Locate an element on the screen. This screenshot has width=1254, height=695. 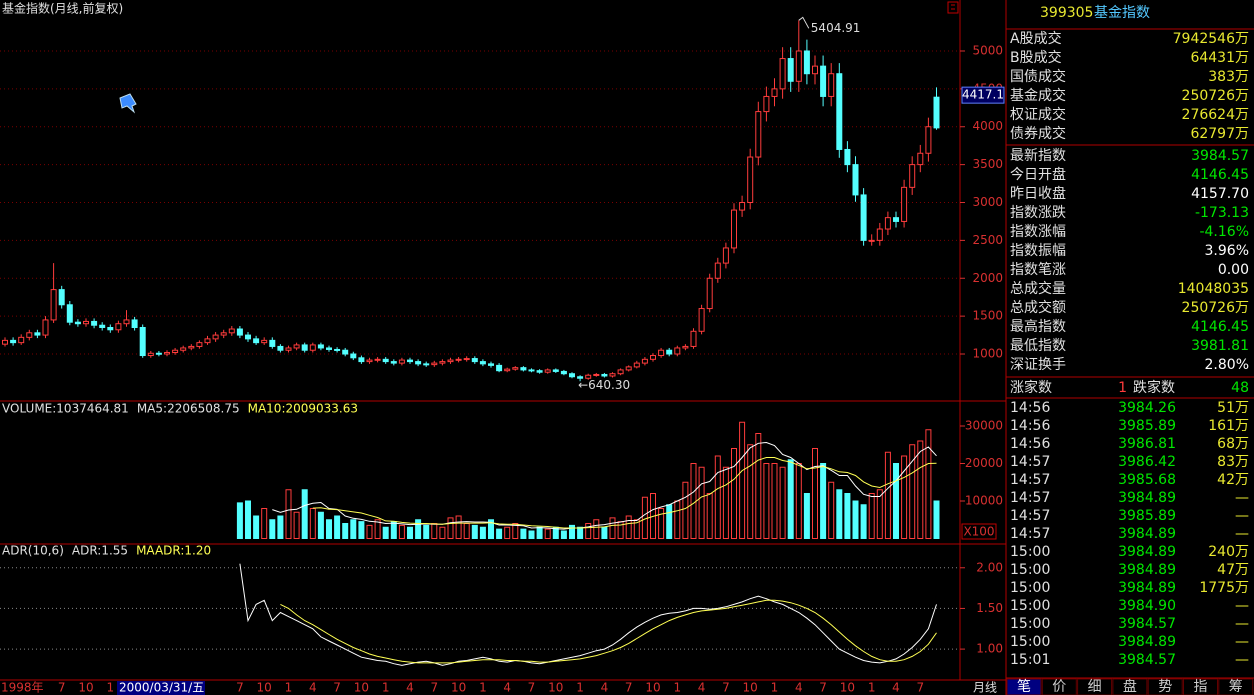
tab-label: 筹 is located at coordinates (1236, 686).